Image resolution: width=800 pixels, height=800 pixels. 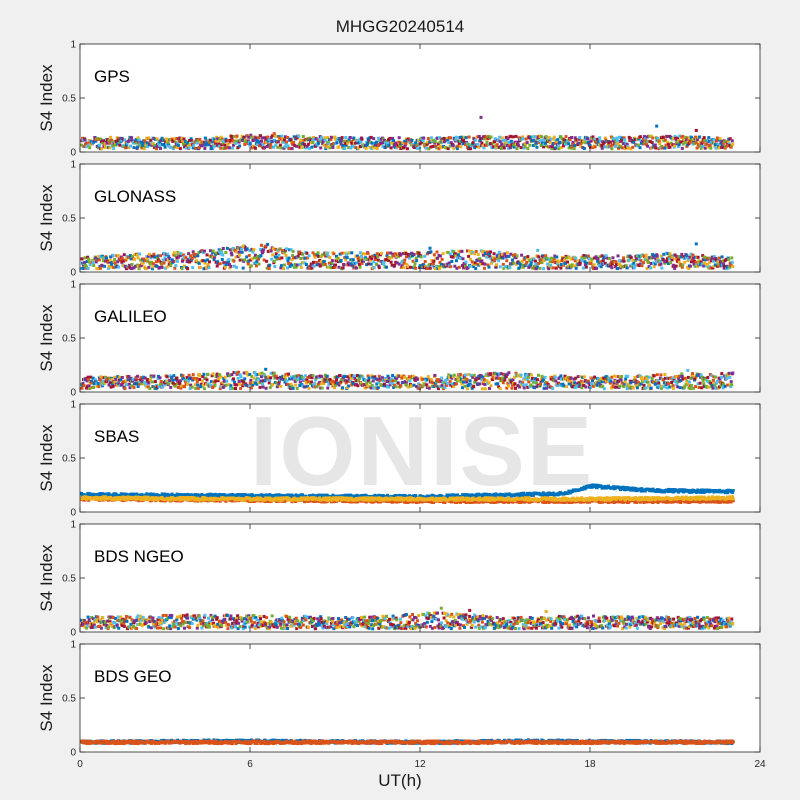 What do you see at coordinates (69, 339) in the screenshot?
I see `y-tick-label: 0.5` at bounding box center [69, 339].